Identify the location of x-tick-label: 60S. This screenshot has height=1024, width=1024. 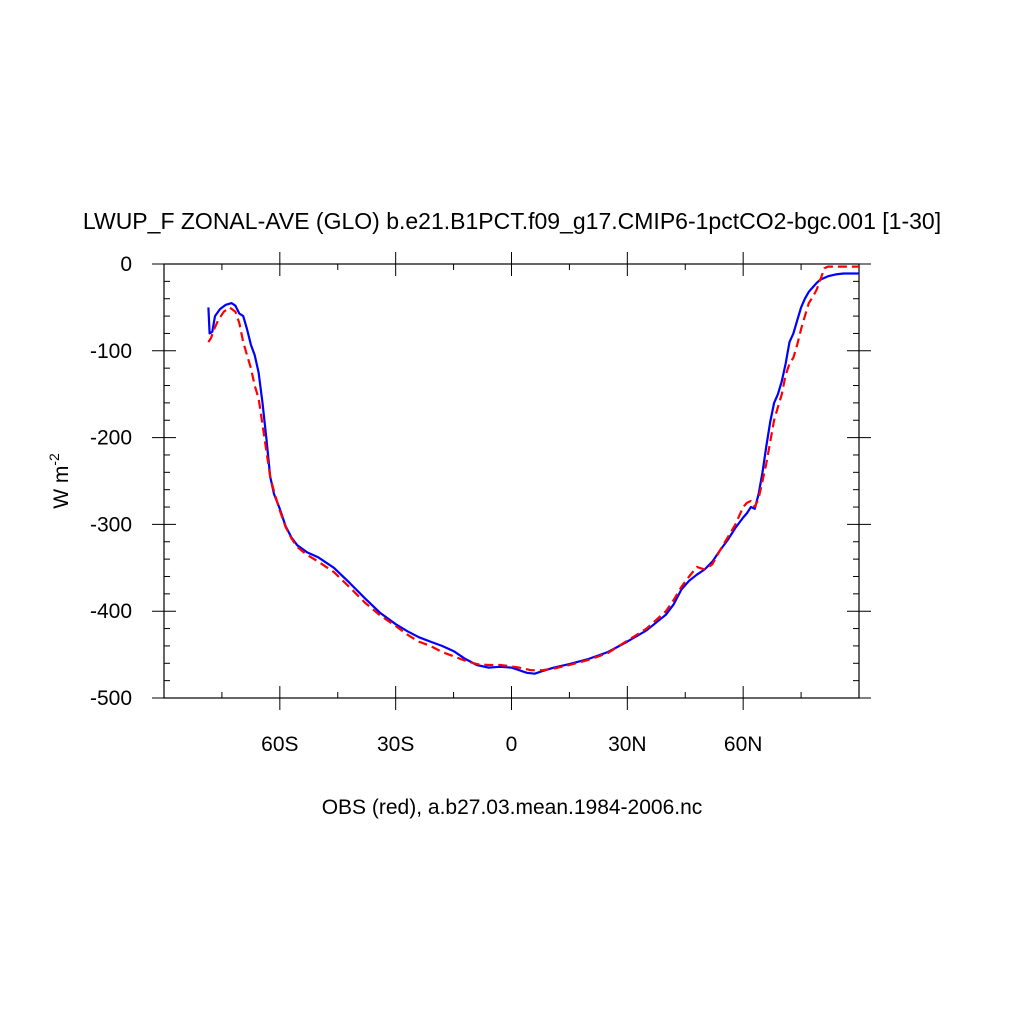
(279, 744).